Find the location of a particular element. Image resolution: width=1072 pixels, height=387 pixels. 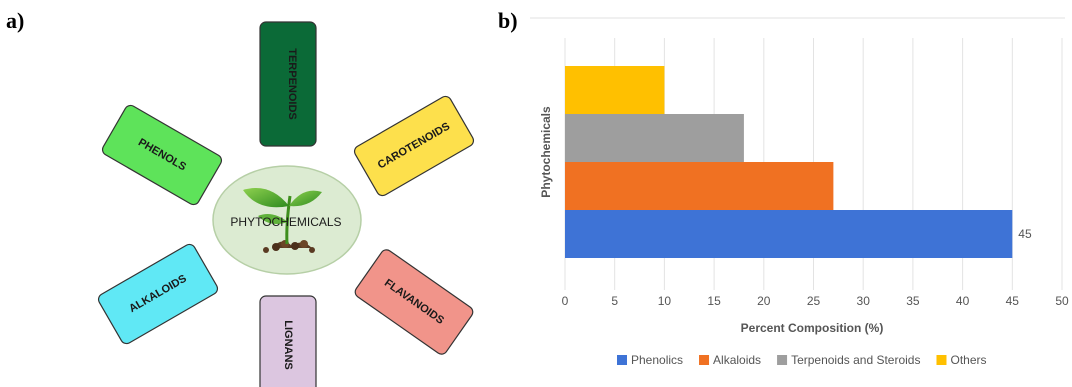

x-tick-label: 30 is located at coordinates (864, 301).